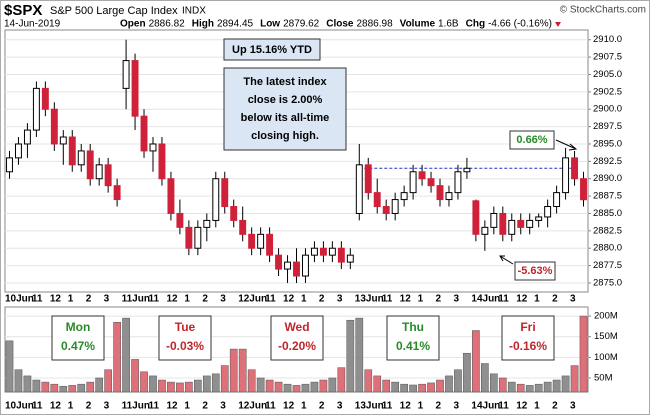 Image resolution: width=650 pixels, height=415 pixels. What do you see at coordinates (23, 10) in the screenshot?
I see `chart-title: $SPX` at bounding box center [23, 10].